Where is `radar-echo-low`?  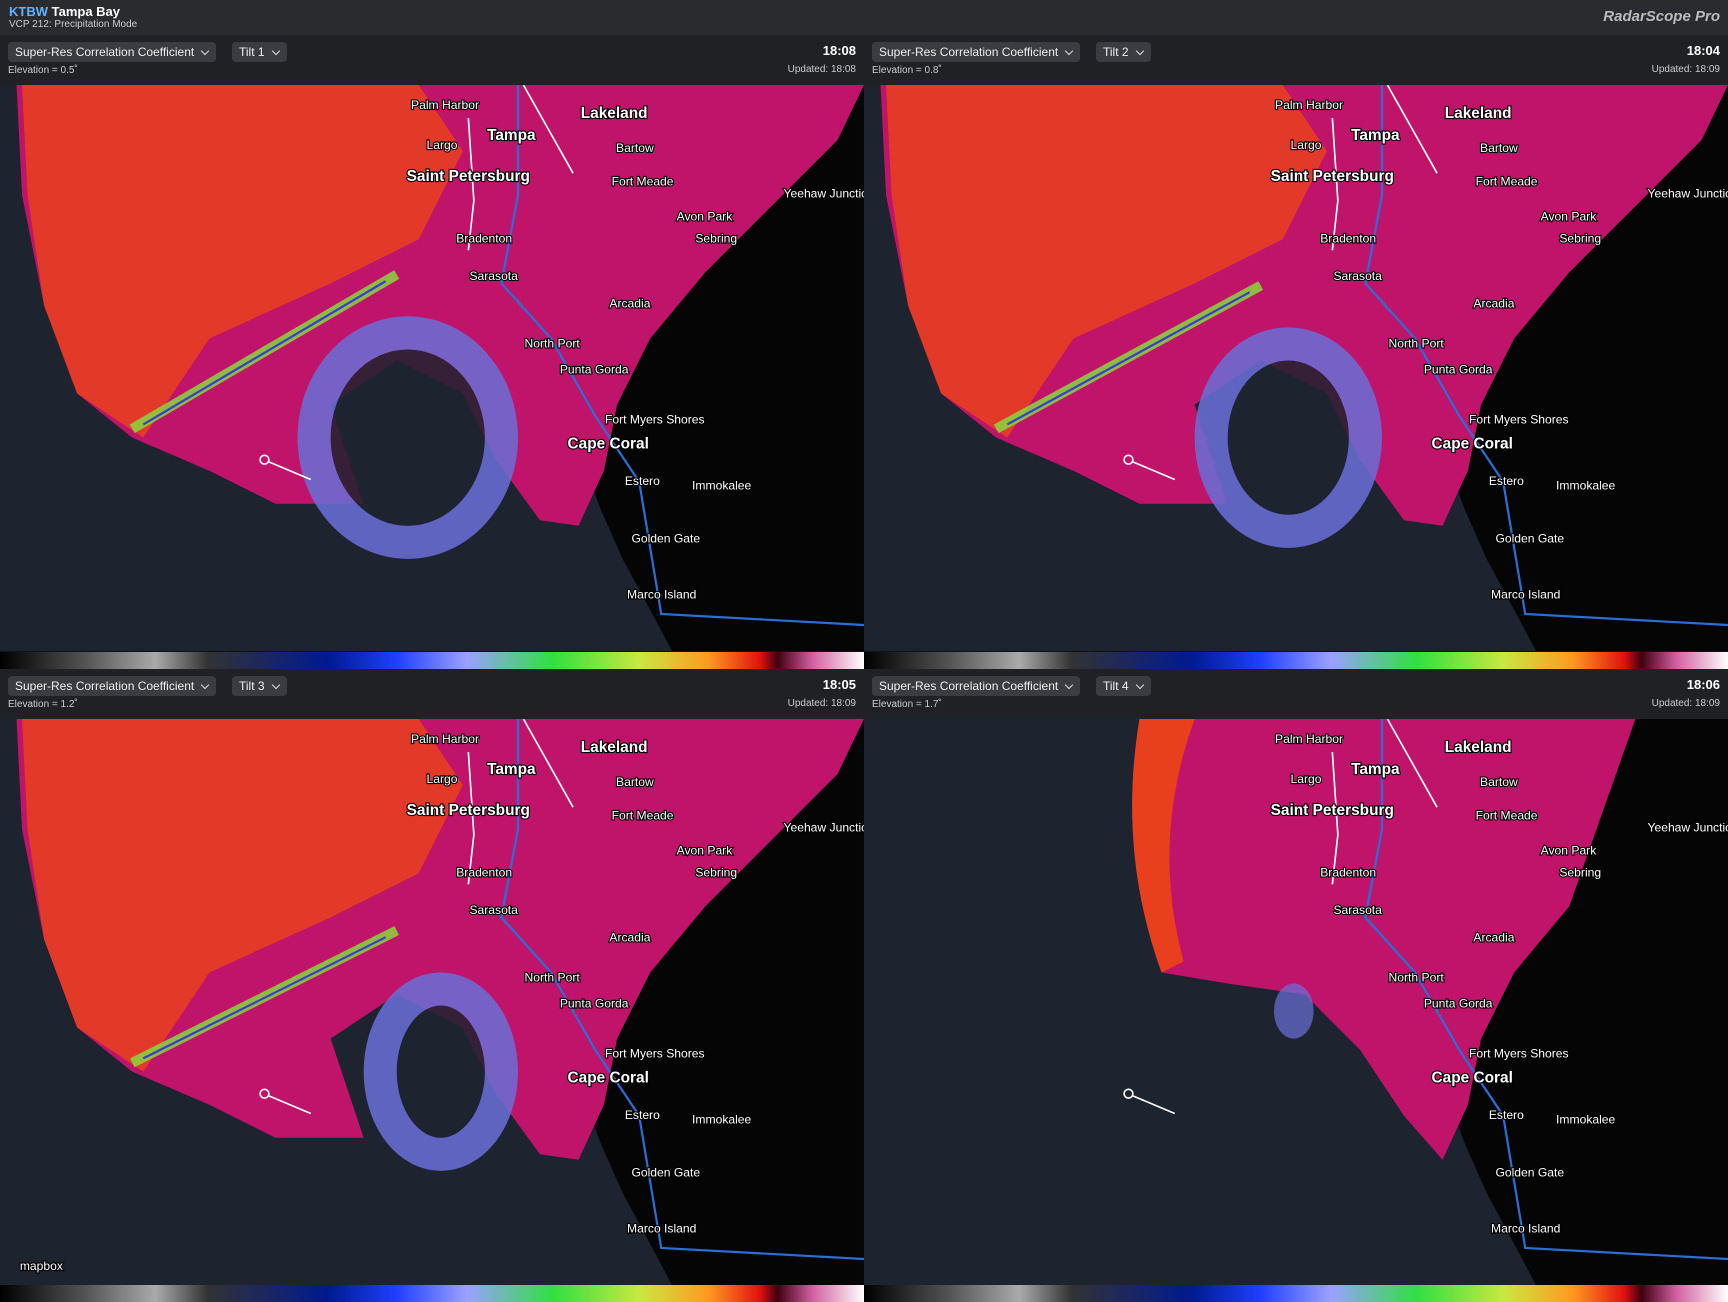 radar-echo-low is located at coordinates (242, 261).